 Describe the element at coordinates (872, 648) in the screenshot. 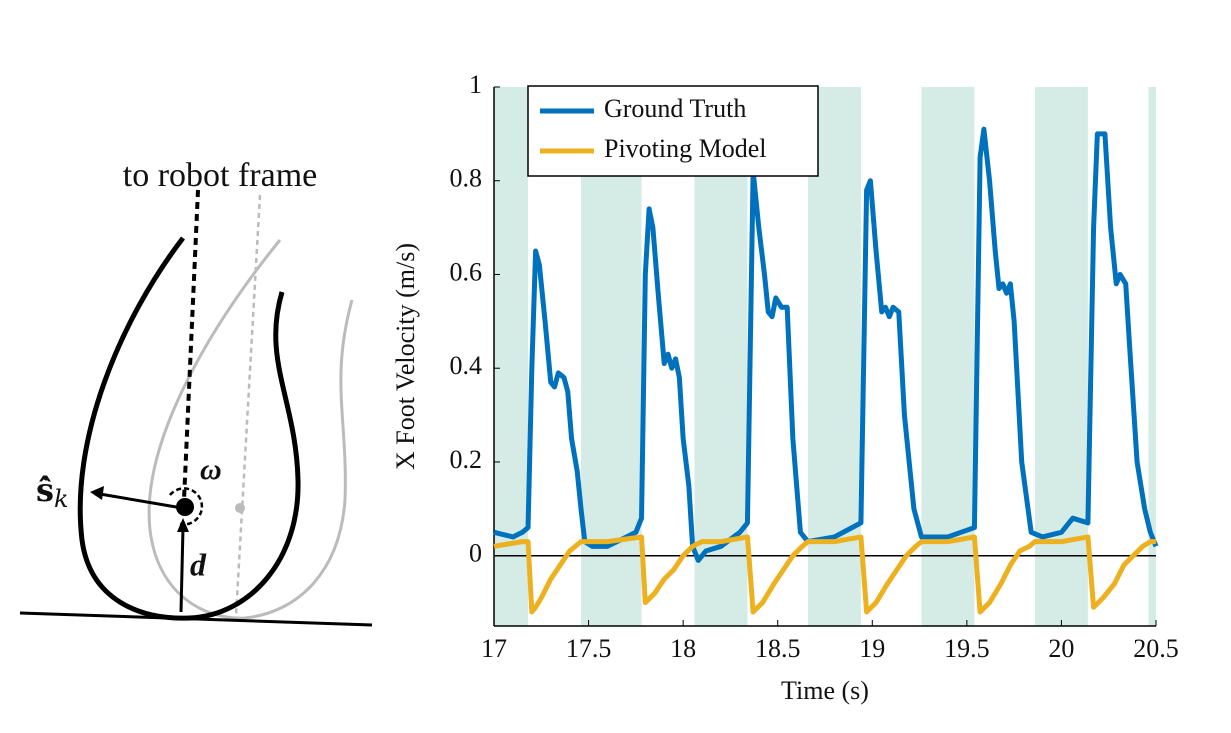

I see `x-tick-label: 19` at that location.